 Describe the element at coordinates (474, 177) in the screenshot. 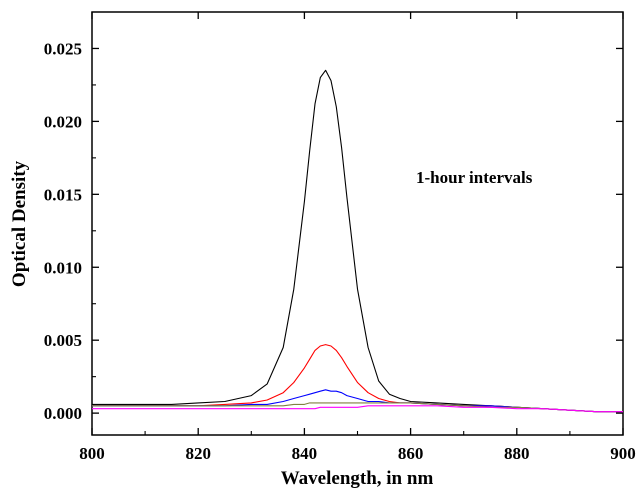

I see `annotation-text: 1-hour intervals` at that location.